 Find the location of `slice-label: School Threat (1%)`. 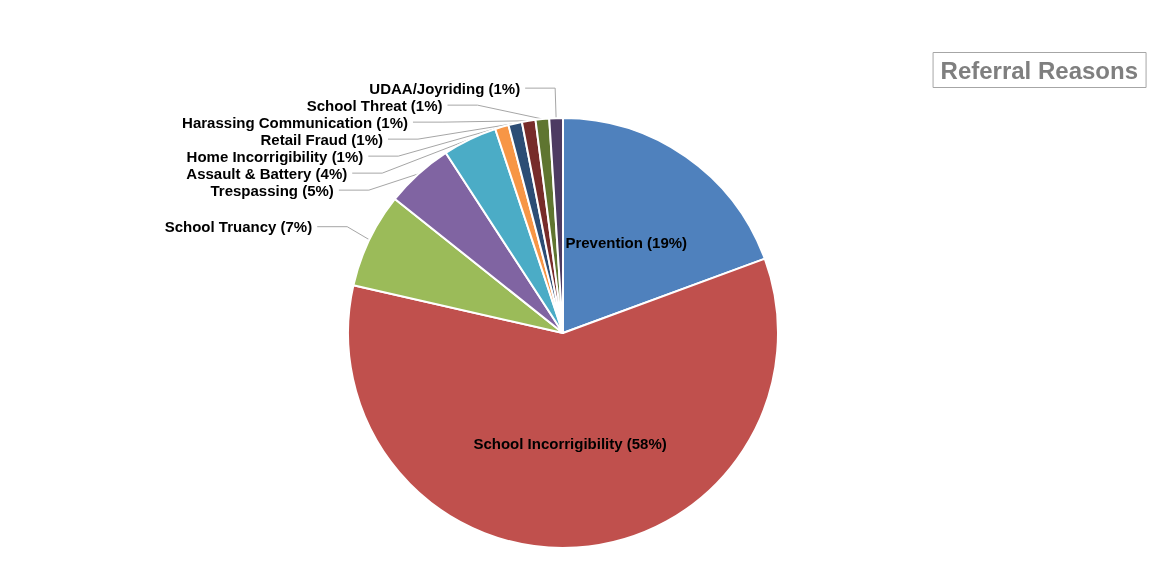

slice-label: School Threat (1%) is located at coordinates (374, 105).